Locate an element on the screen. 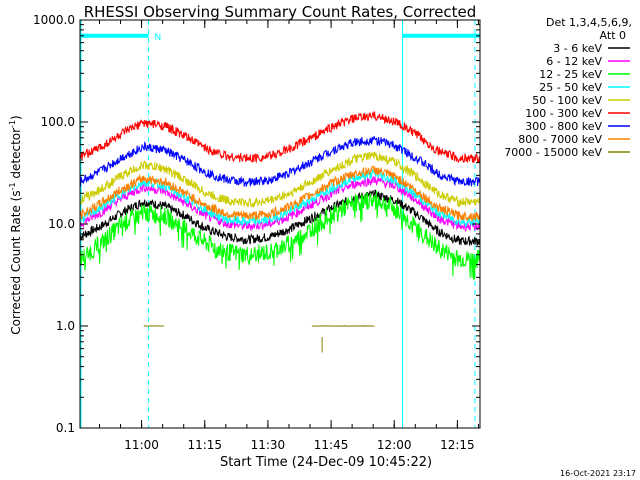  saa-label: N is located at coordinates (158, 38).